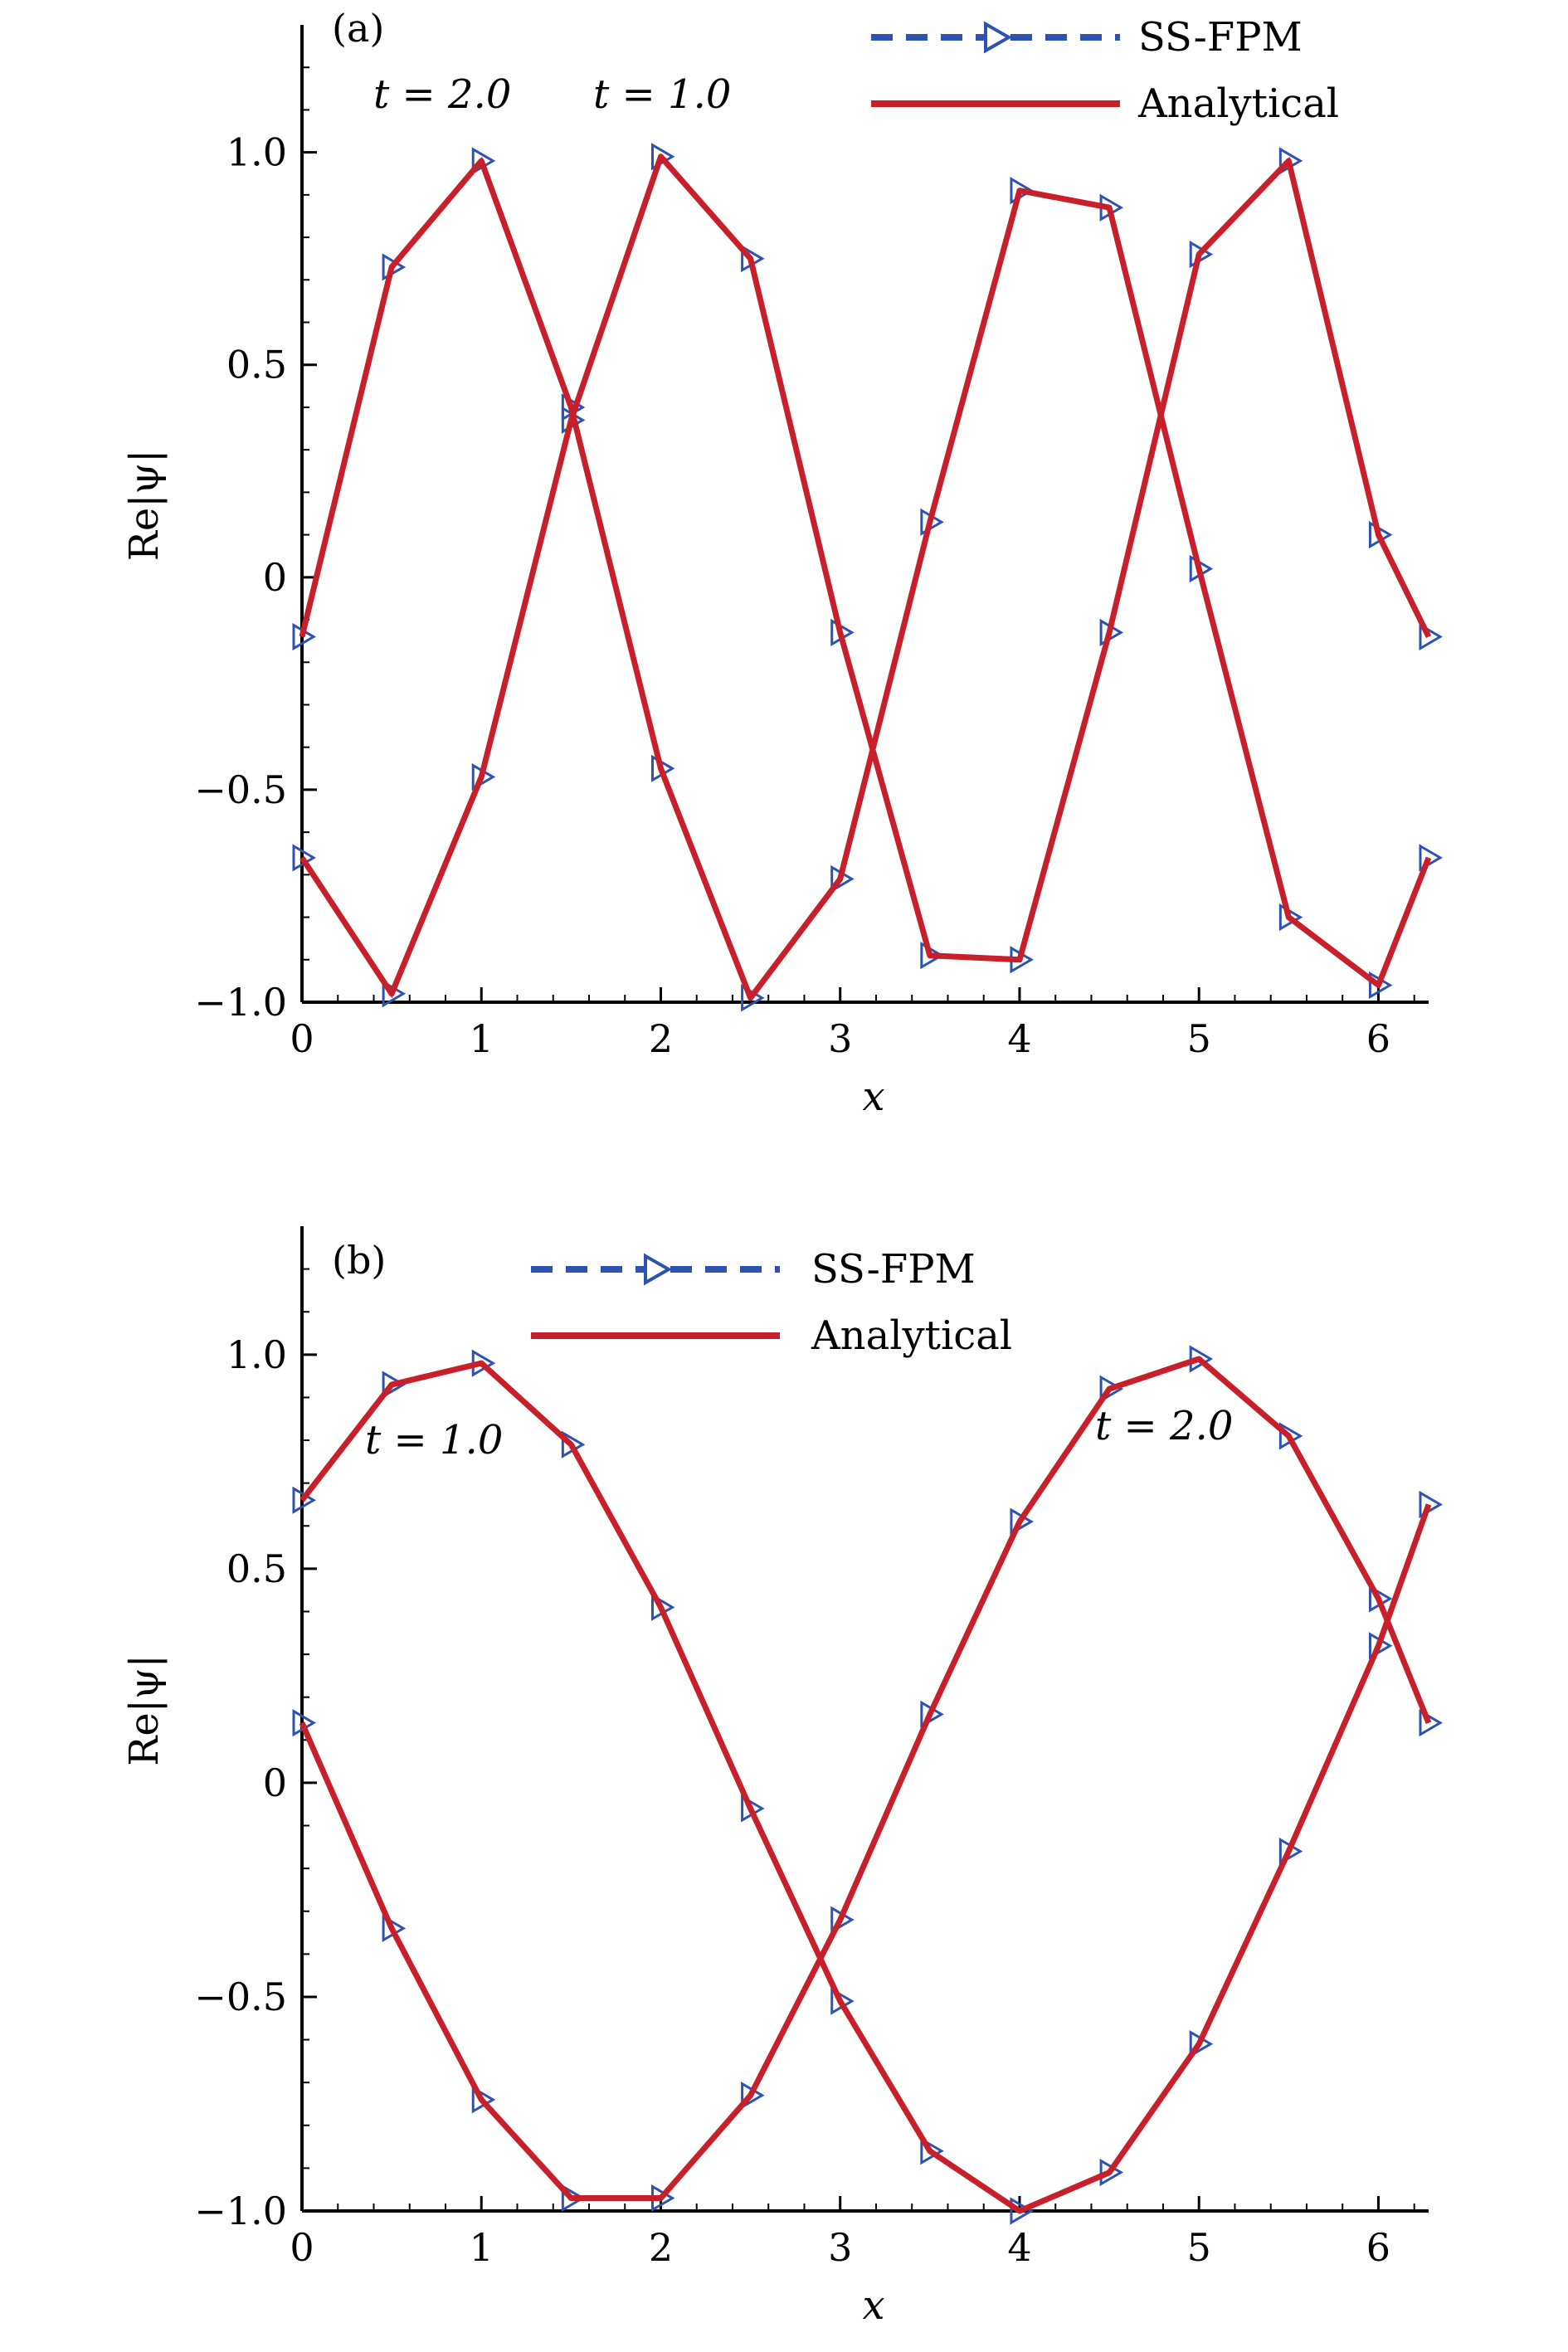 Image resolution: width=1568 pixels, height=2352 pixels. What do you see at coordinates (358, 28) in the screenshot?
I see `panel-label: (a)` at bounding box center [358, 28].